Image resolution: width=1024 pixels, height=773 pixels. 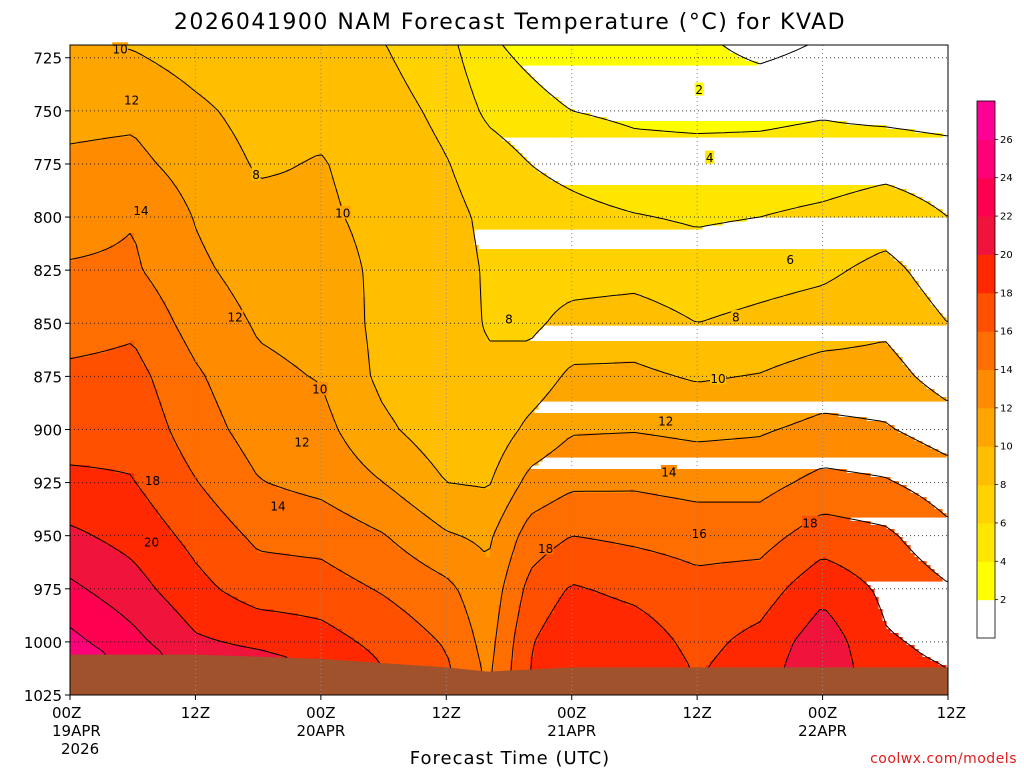 I want to click on colorbar-label: 22, so click(x=1006, y=217).